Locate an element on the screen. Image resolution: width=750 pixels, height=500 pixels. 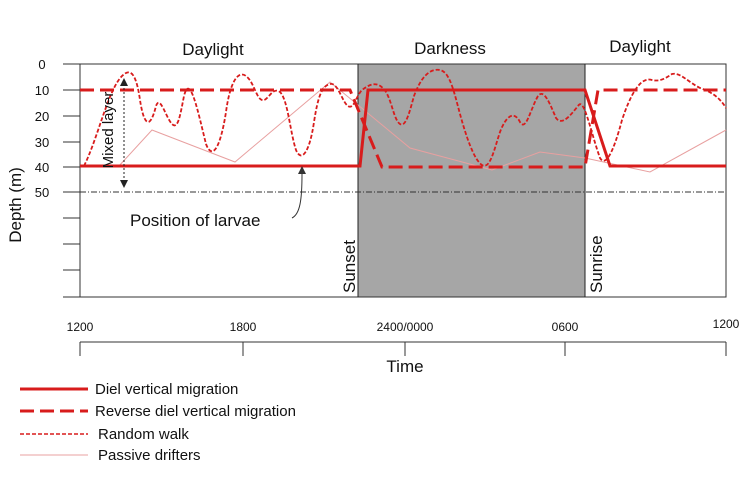
time-tick-2400: 2400/0000 is located at coordinates (405, 327).